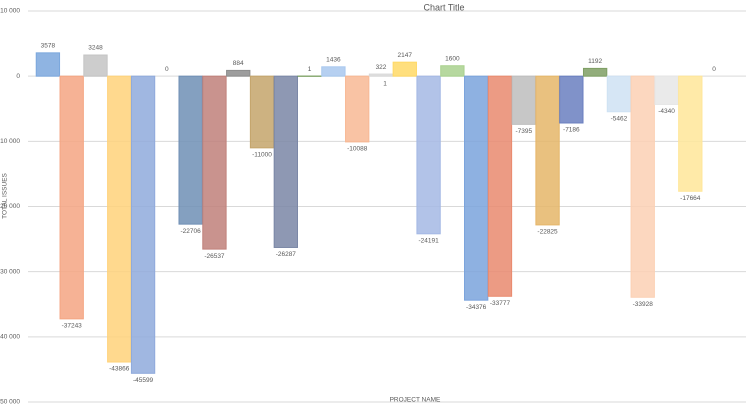 This screenshot has height=418, width=746. What do you see at coordinates (643, 304) in the screenshot?
I see `data-label: -33928` at bounding box center [643, 304].